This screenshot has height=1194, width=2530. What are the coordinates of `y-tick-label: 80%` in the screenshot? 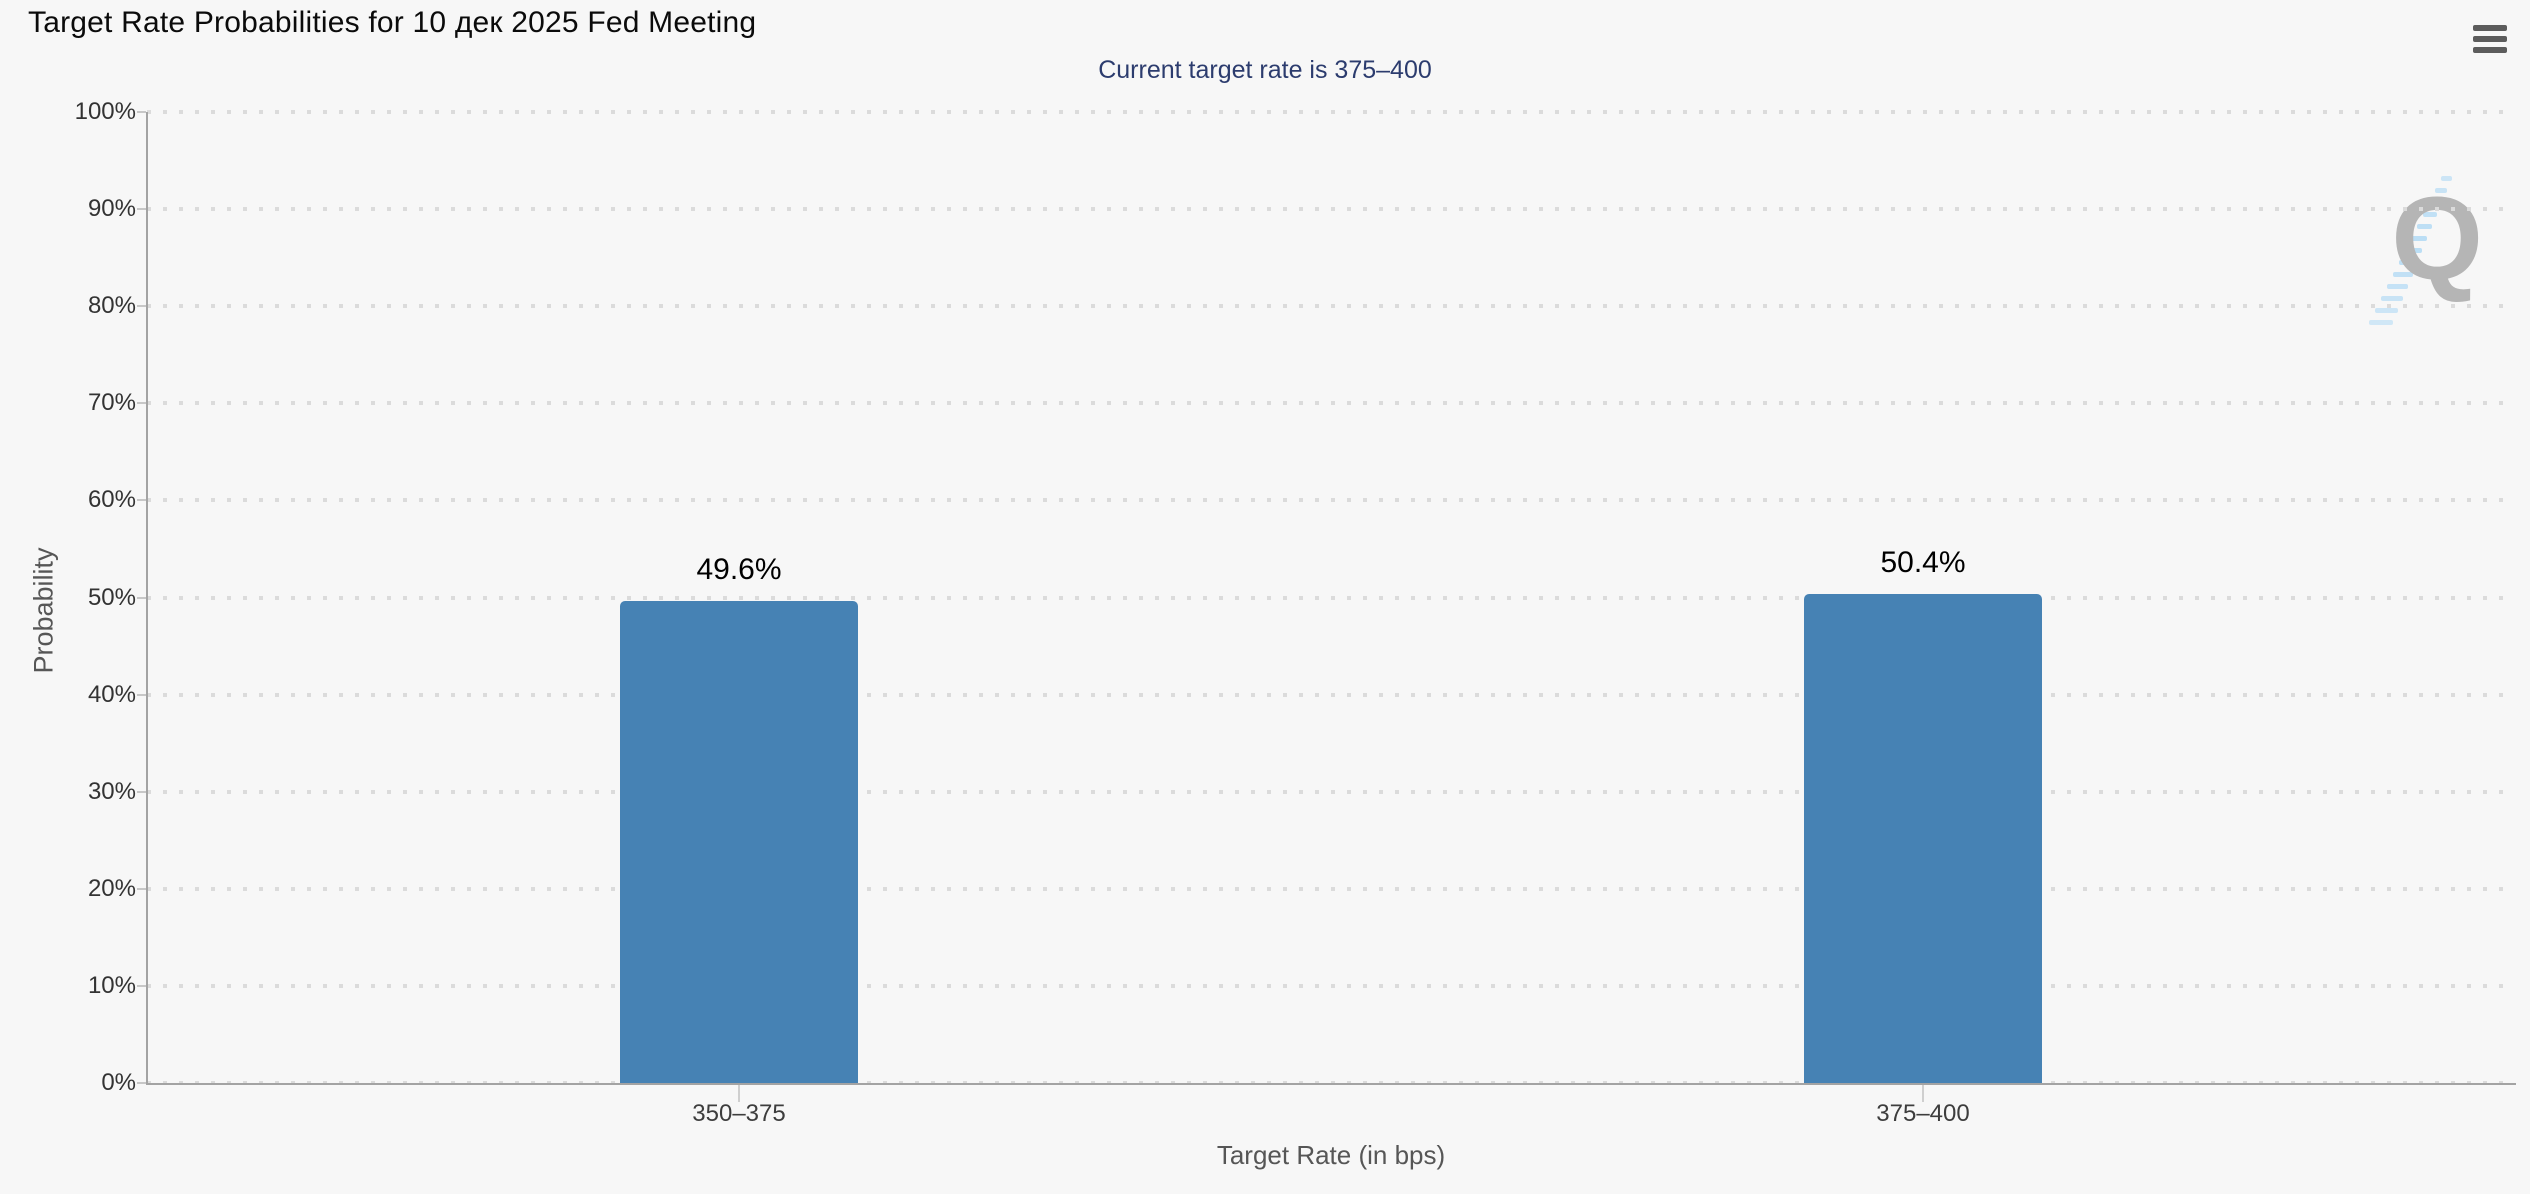 It's located at (111, 306).